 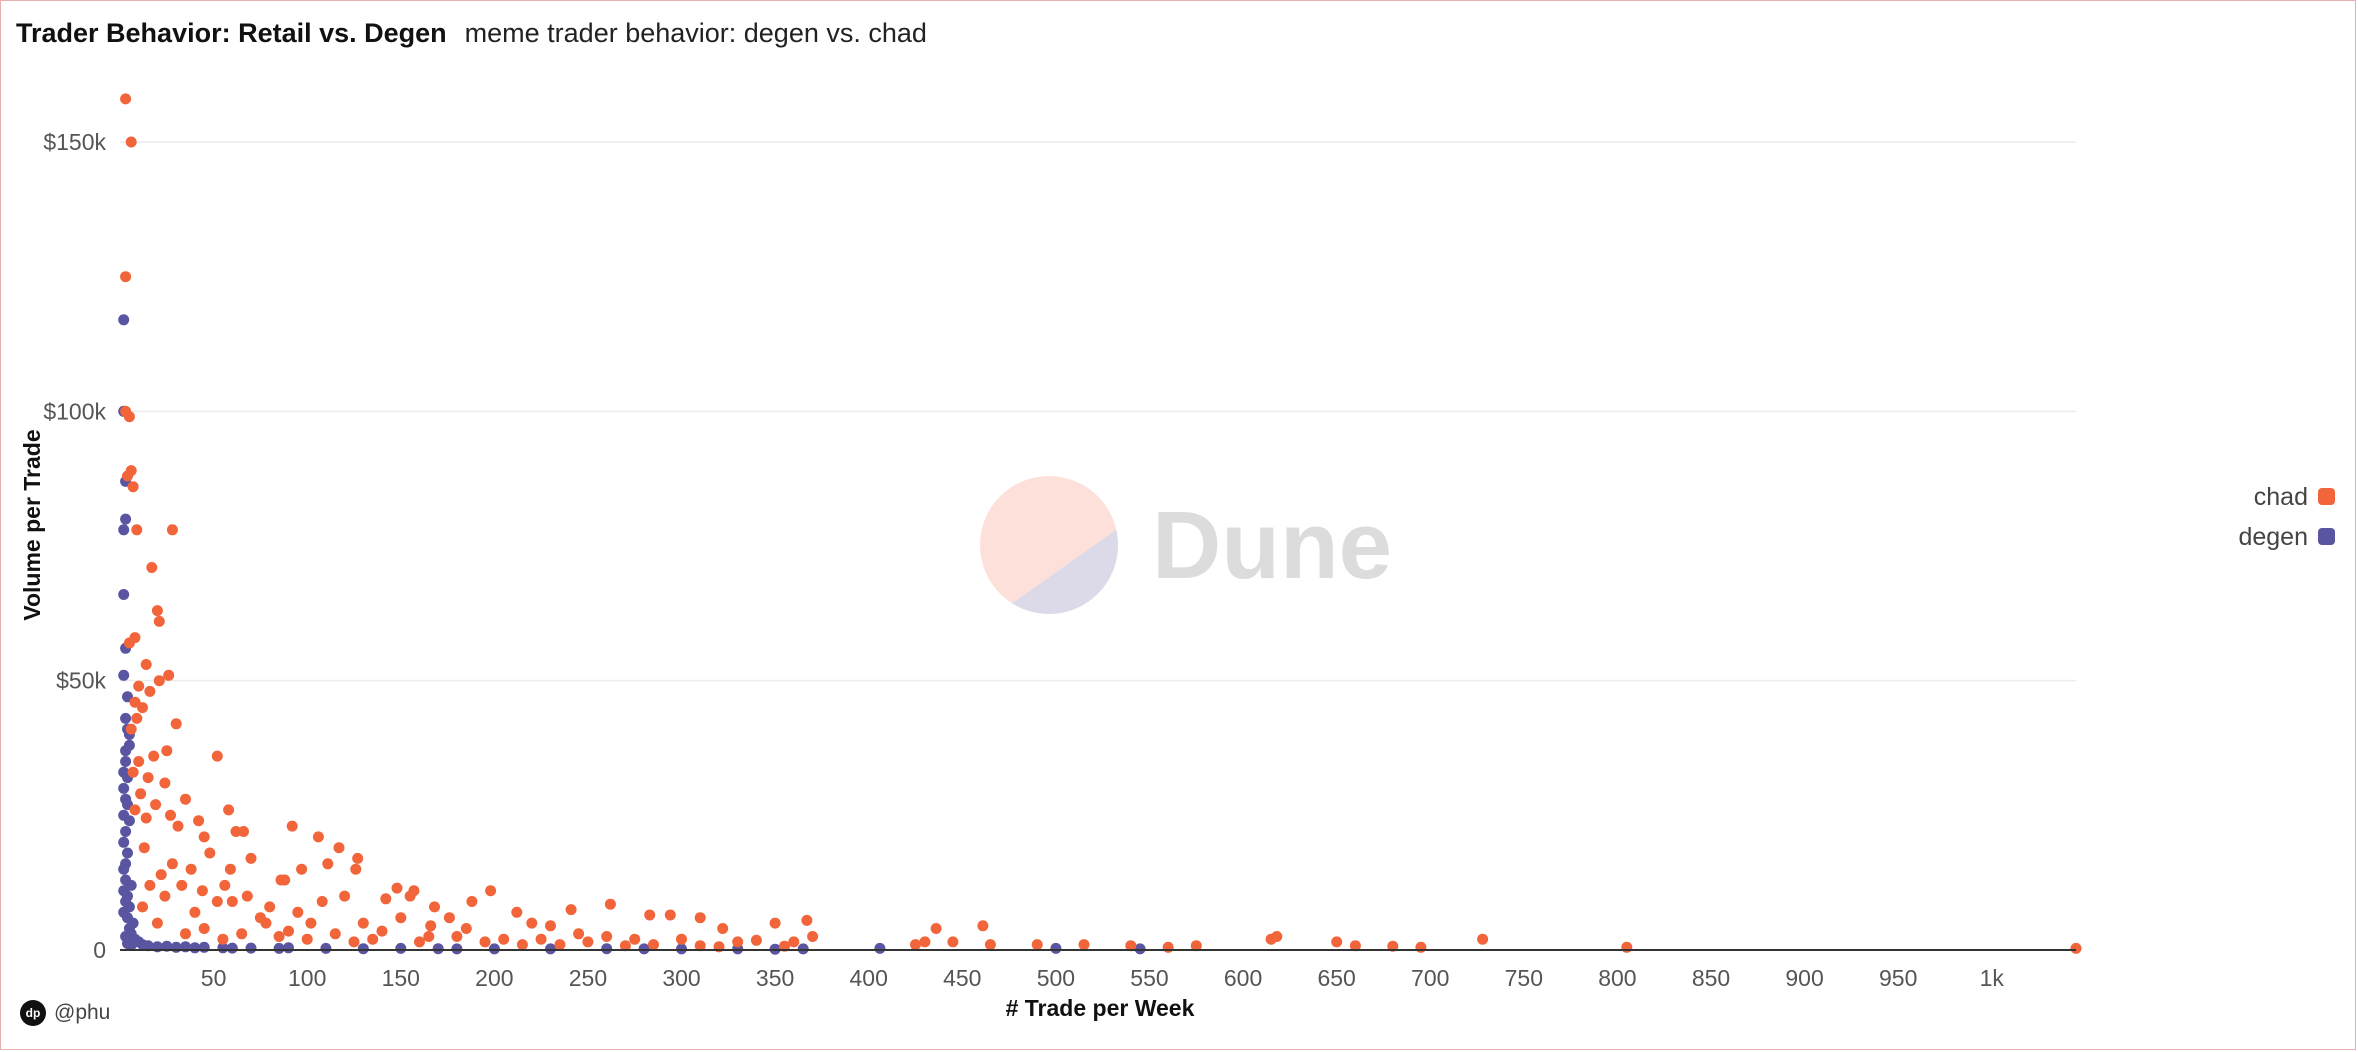 I want to click on x-tick-label: 850, so click(x=1711, y=978).